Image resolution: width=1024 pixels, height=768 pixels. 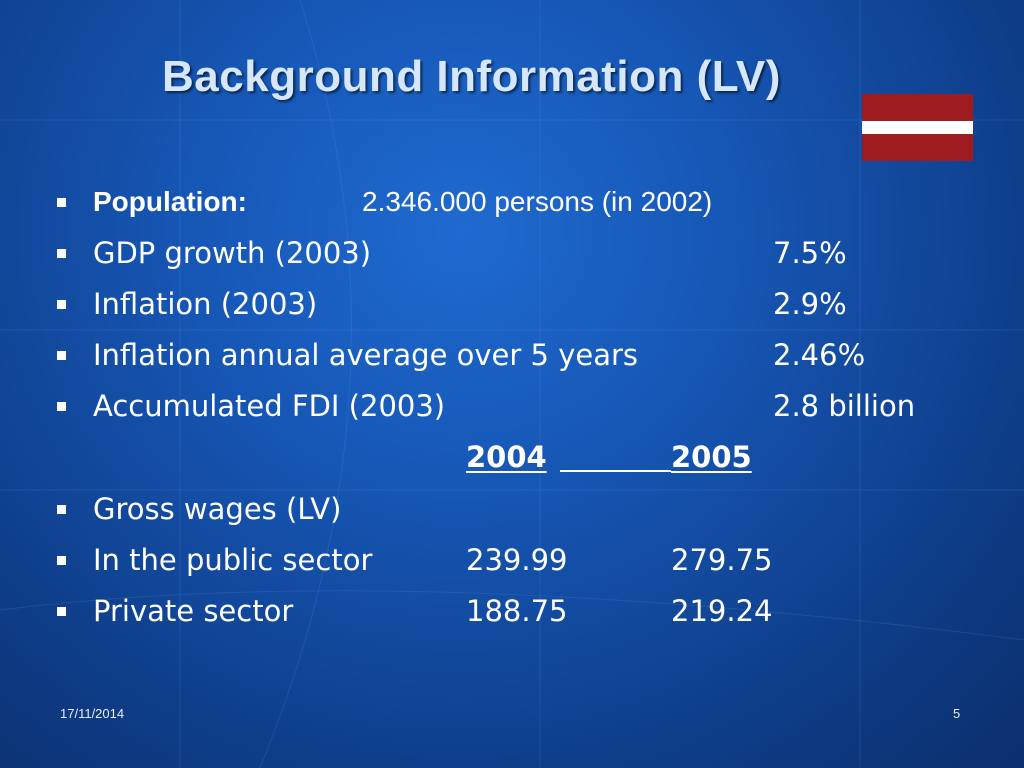 What do you see at coordinates (193, 611) in the screenshot?
I see `wages-row-label: Private sector` at bounding box center [193, 611].